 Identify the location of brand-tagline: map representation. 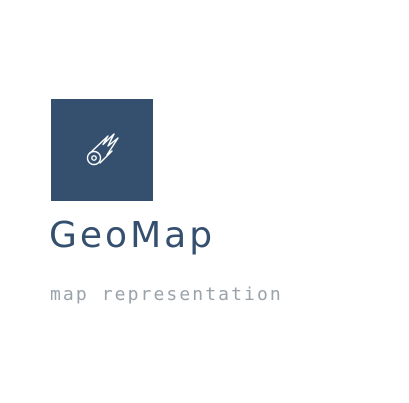
(166, 294).